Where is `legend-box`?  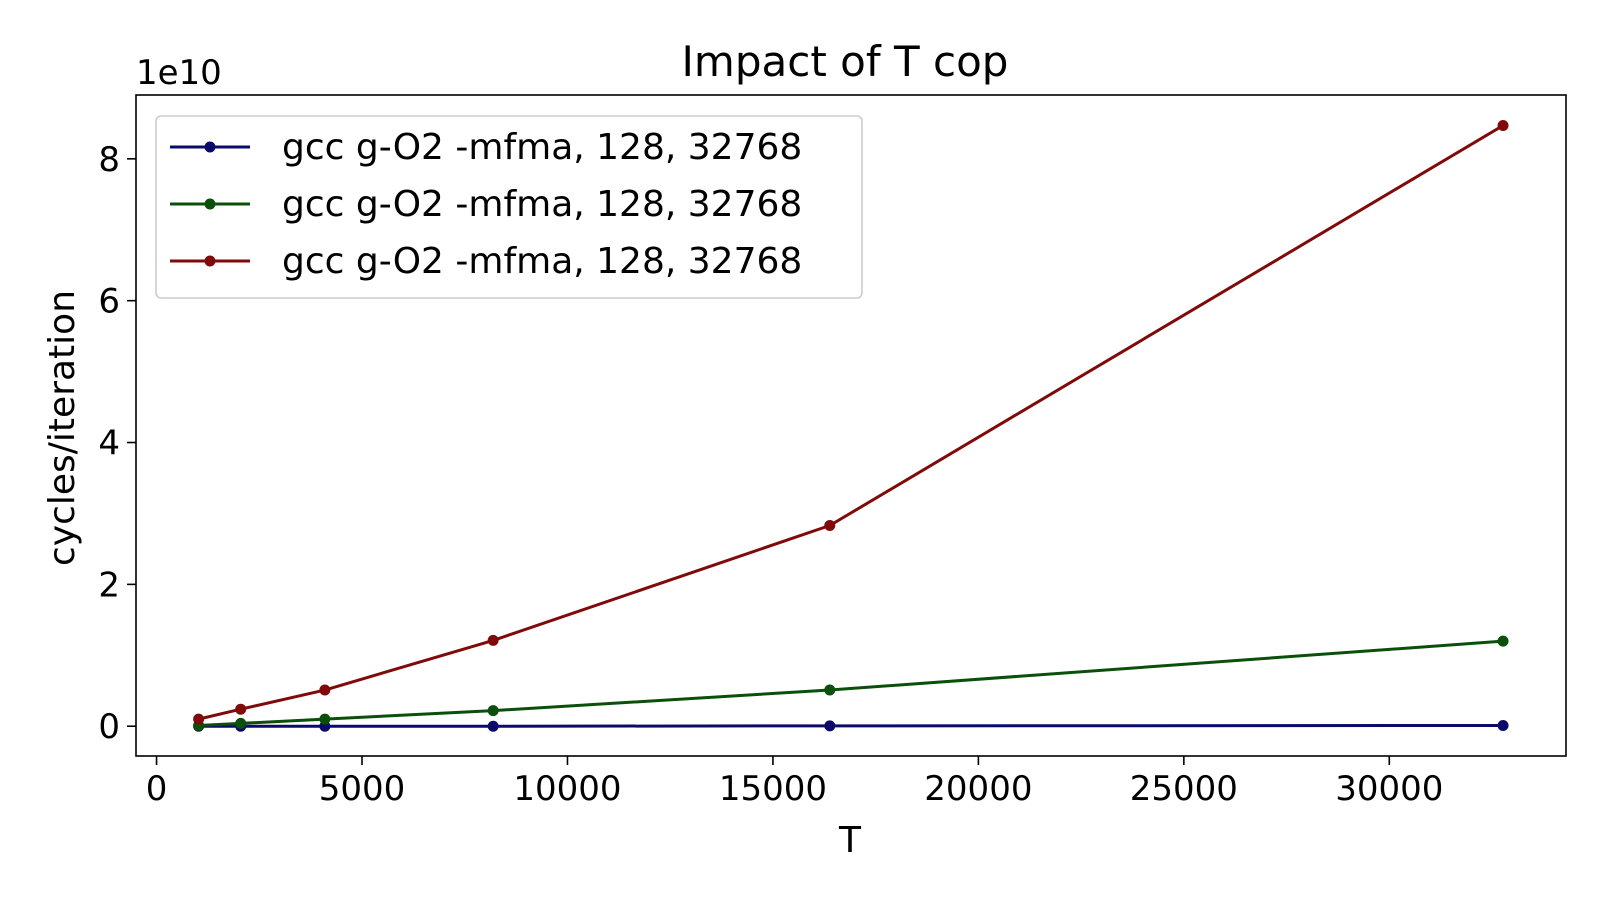
legend-box is located at coordinates (509, 207).